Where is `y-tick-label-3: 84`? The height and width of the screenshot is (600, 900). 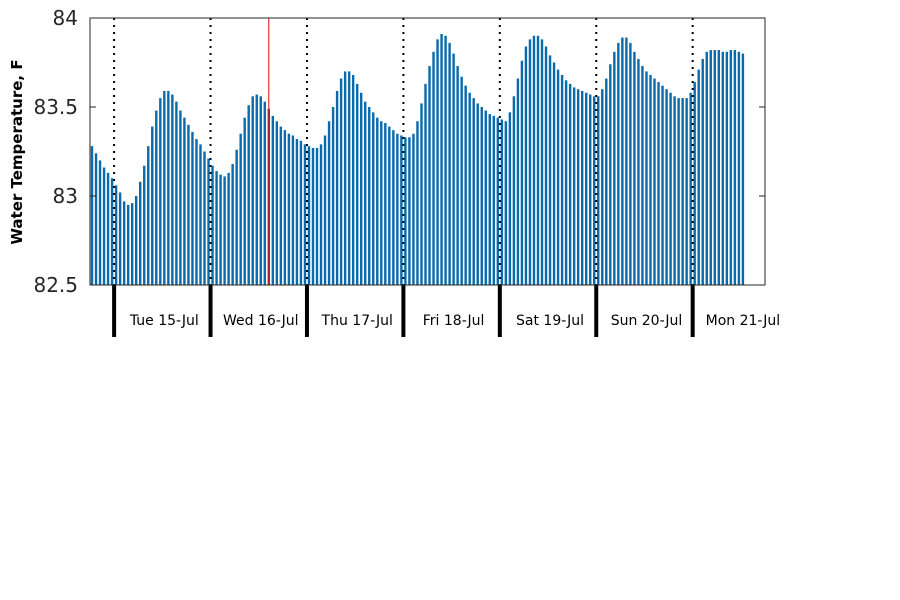 y-tick-label-3: 84 is located at coordinates (65, 18).